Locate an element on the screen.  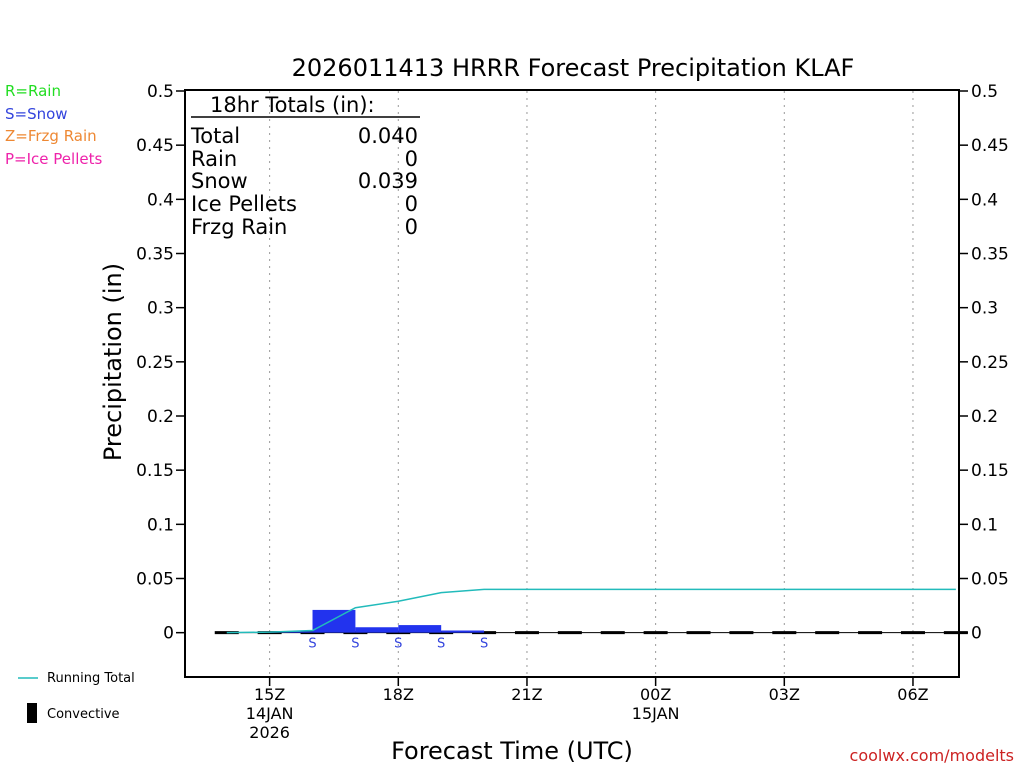
precip-type-label-1: S is located at coordinates (355, 644).